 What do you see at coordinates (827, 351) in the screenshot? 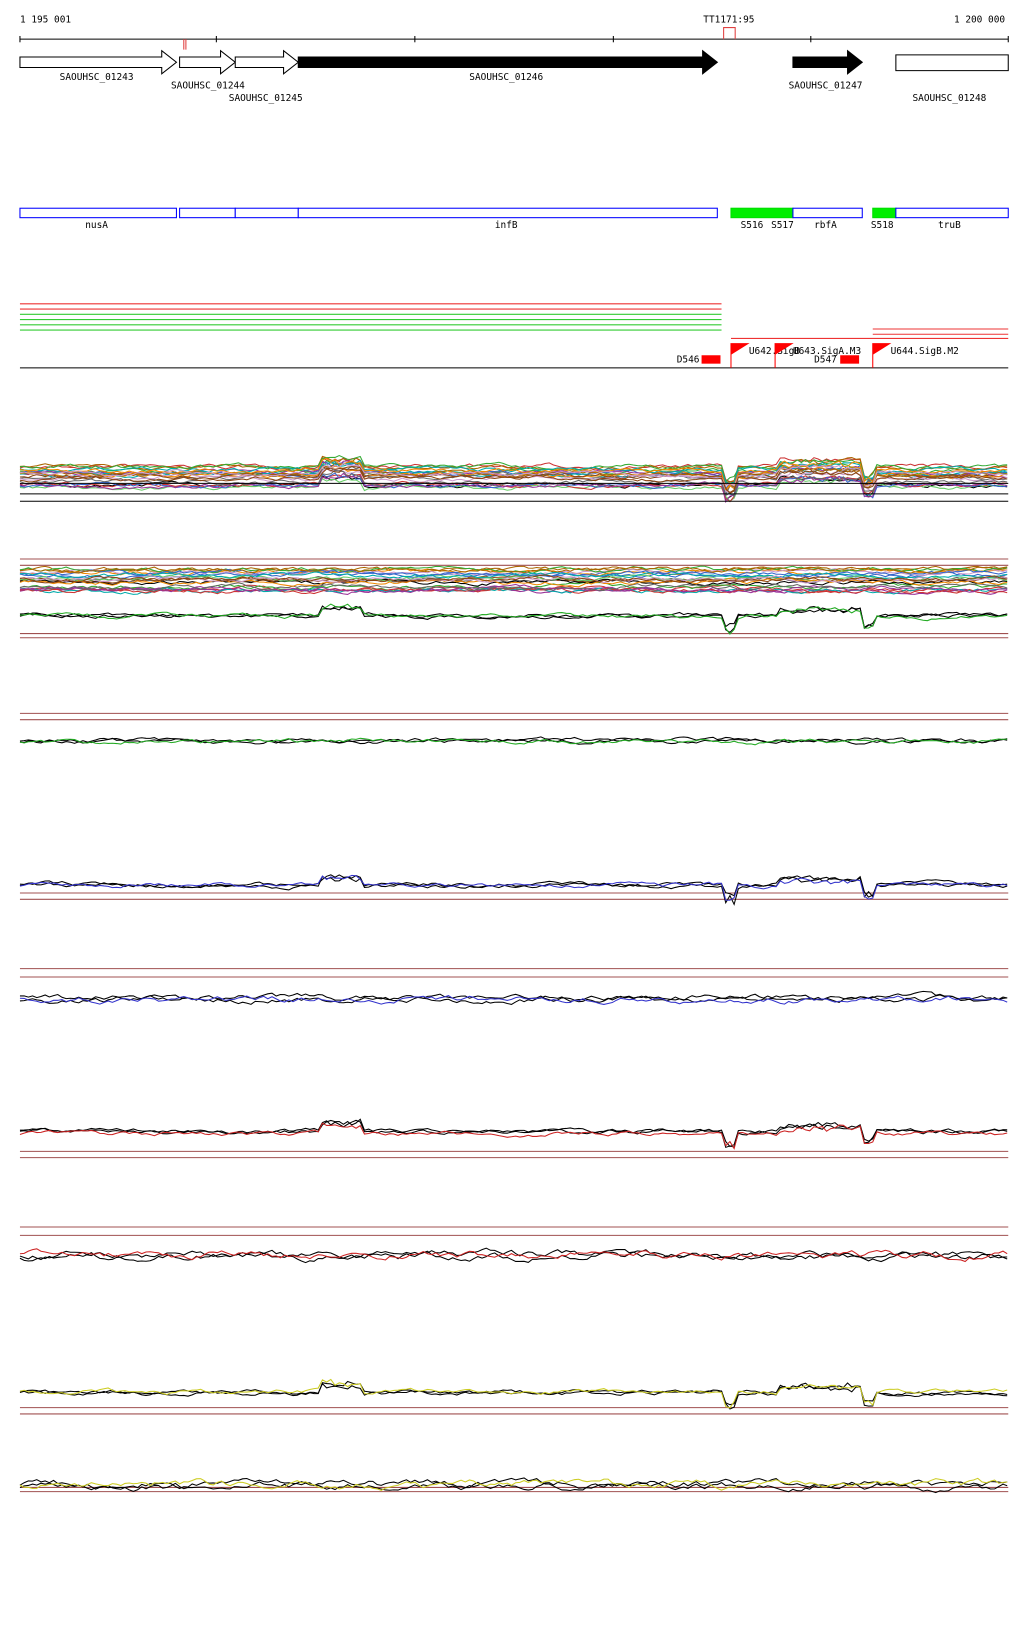
I see `feature-label: U643.SigA.M3` at bounding box center [827, 351].